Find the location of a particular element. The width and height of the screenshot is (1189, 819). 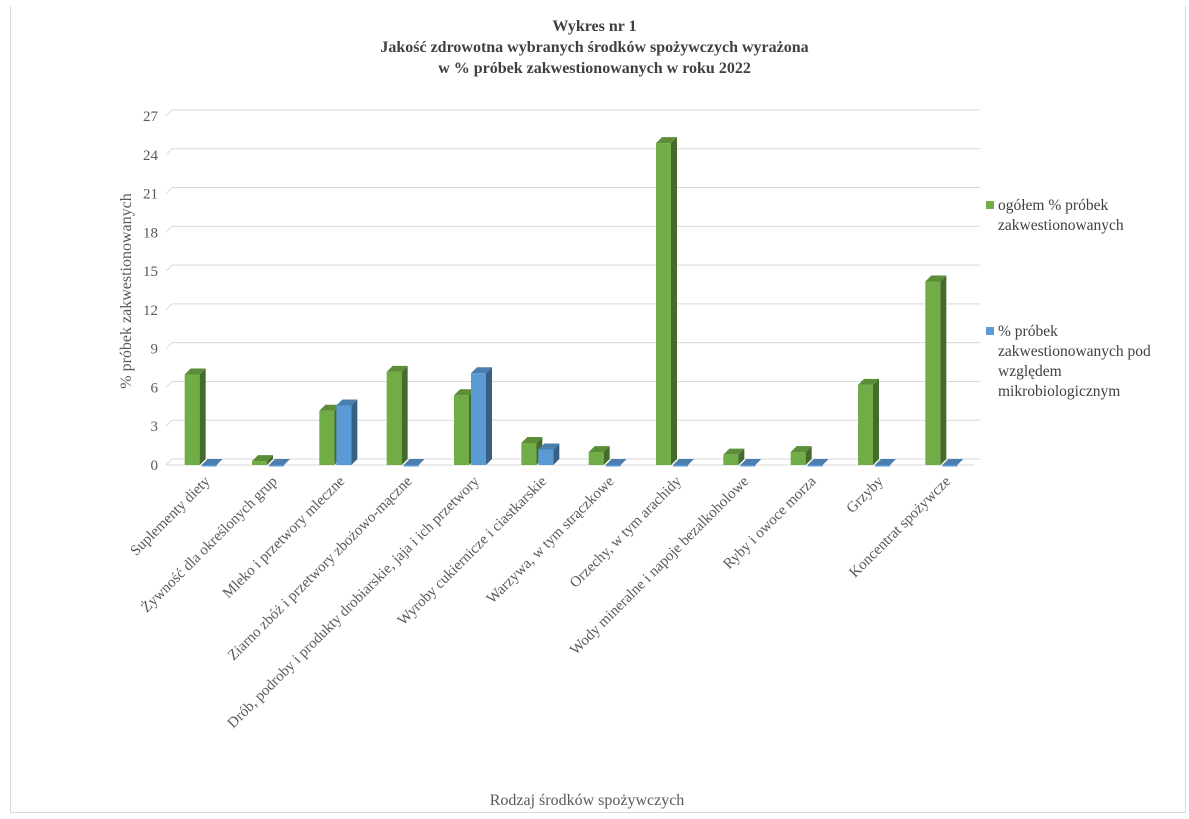

y-tick-label: 24 is located at coordinates (151, 156).